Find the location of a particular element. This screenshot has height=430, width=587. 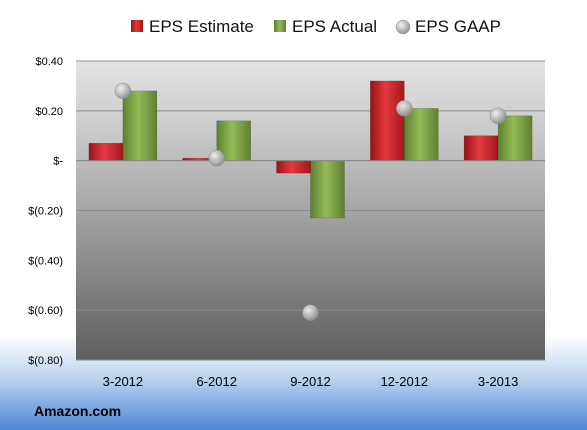

y-tick-label: $(0.20) is located at coordinates (45, 212).